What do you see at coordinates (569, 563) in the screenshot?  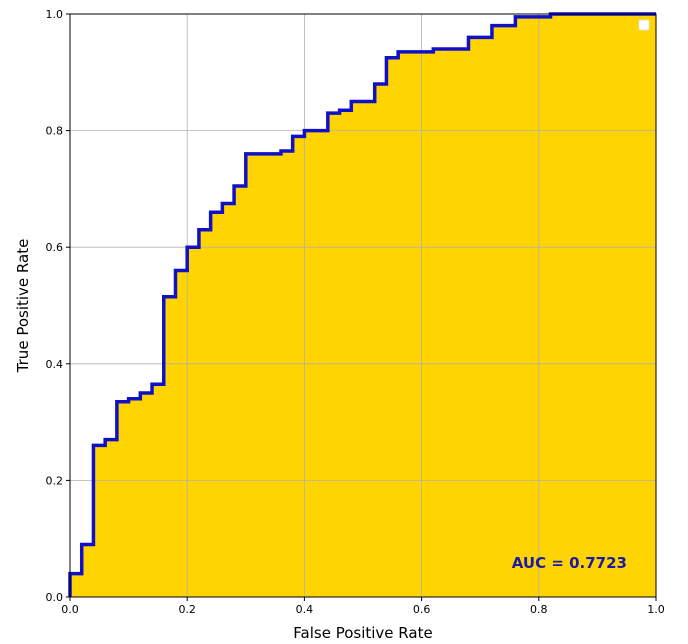 I see `auc-annotation: AUC = 0.7723` at bounding box center [569, 563].